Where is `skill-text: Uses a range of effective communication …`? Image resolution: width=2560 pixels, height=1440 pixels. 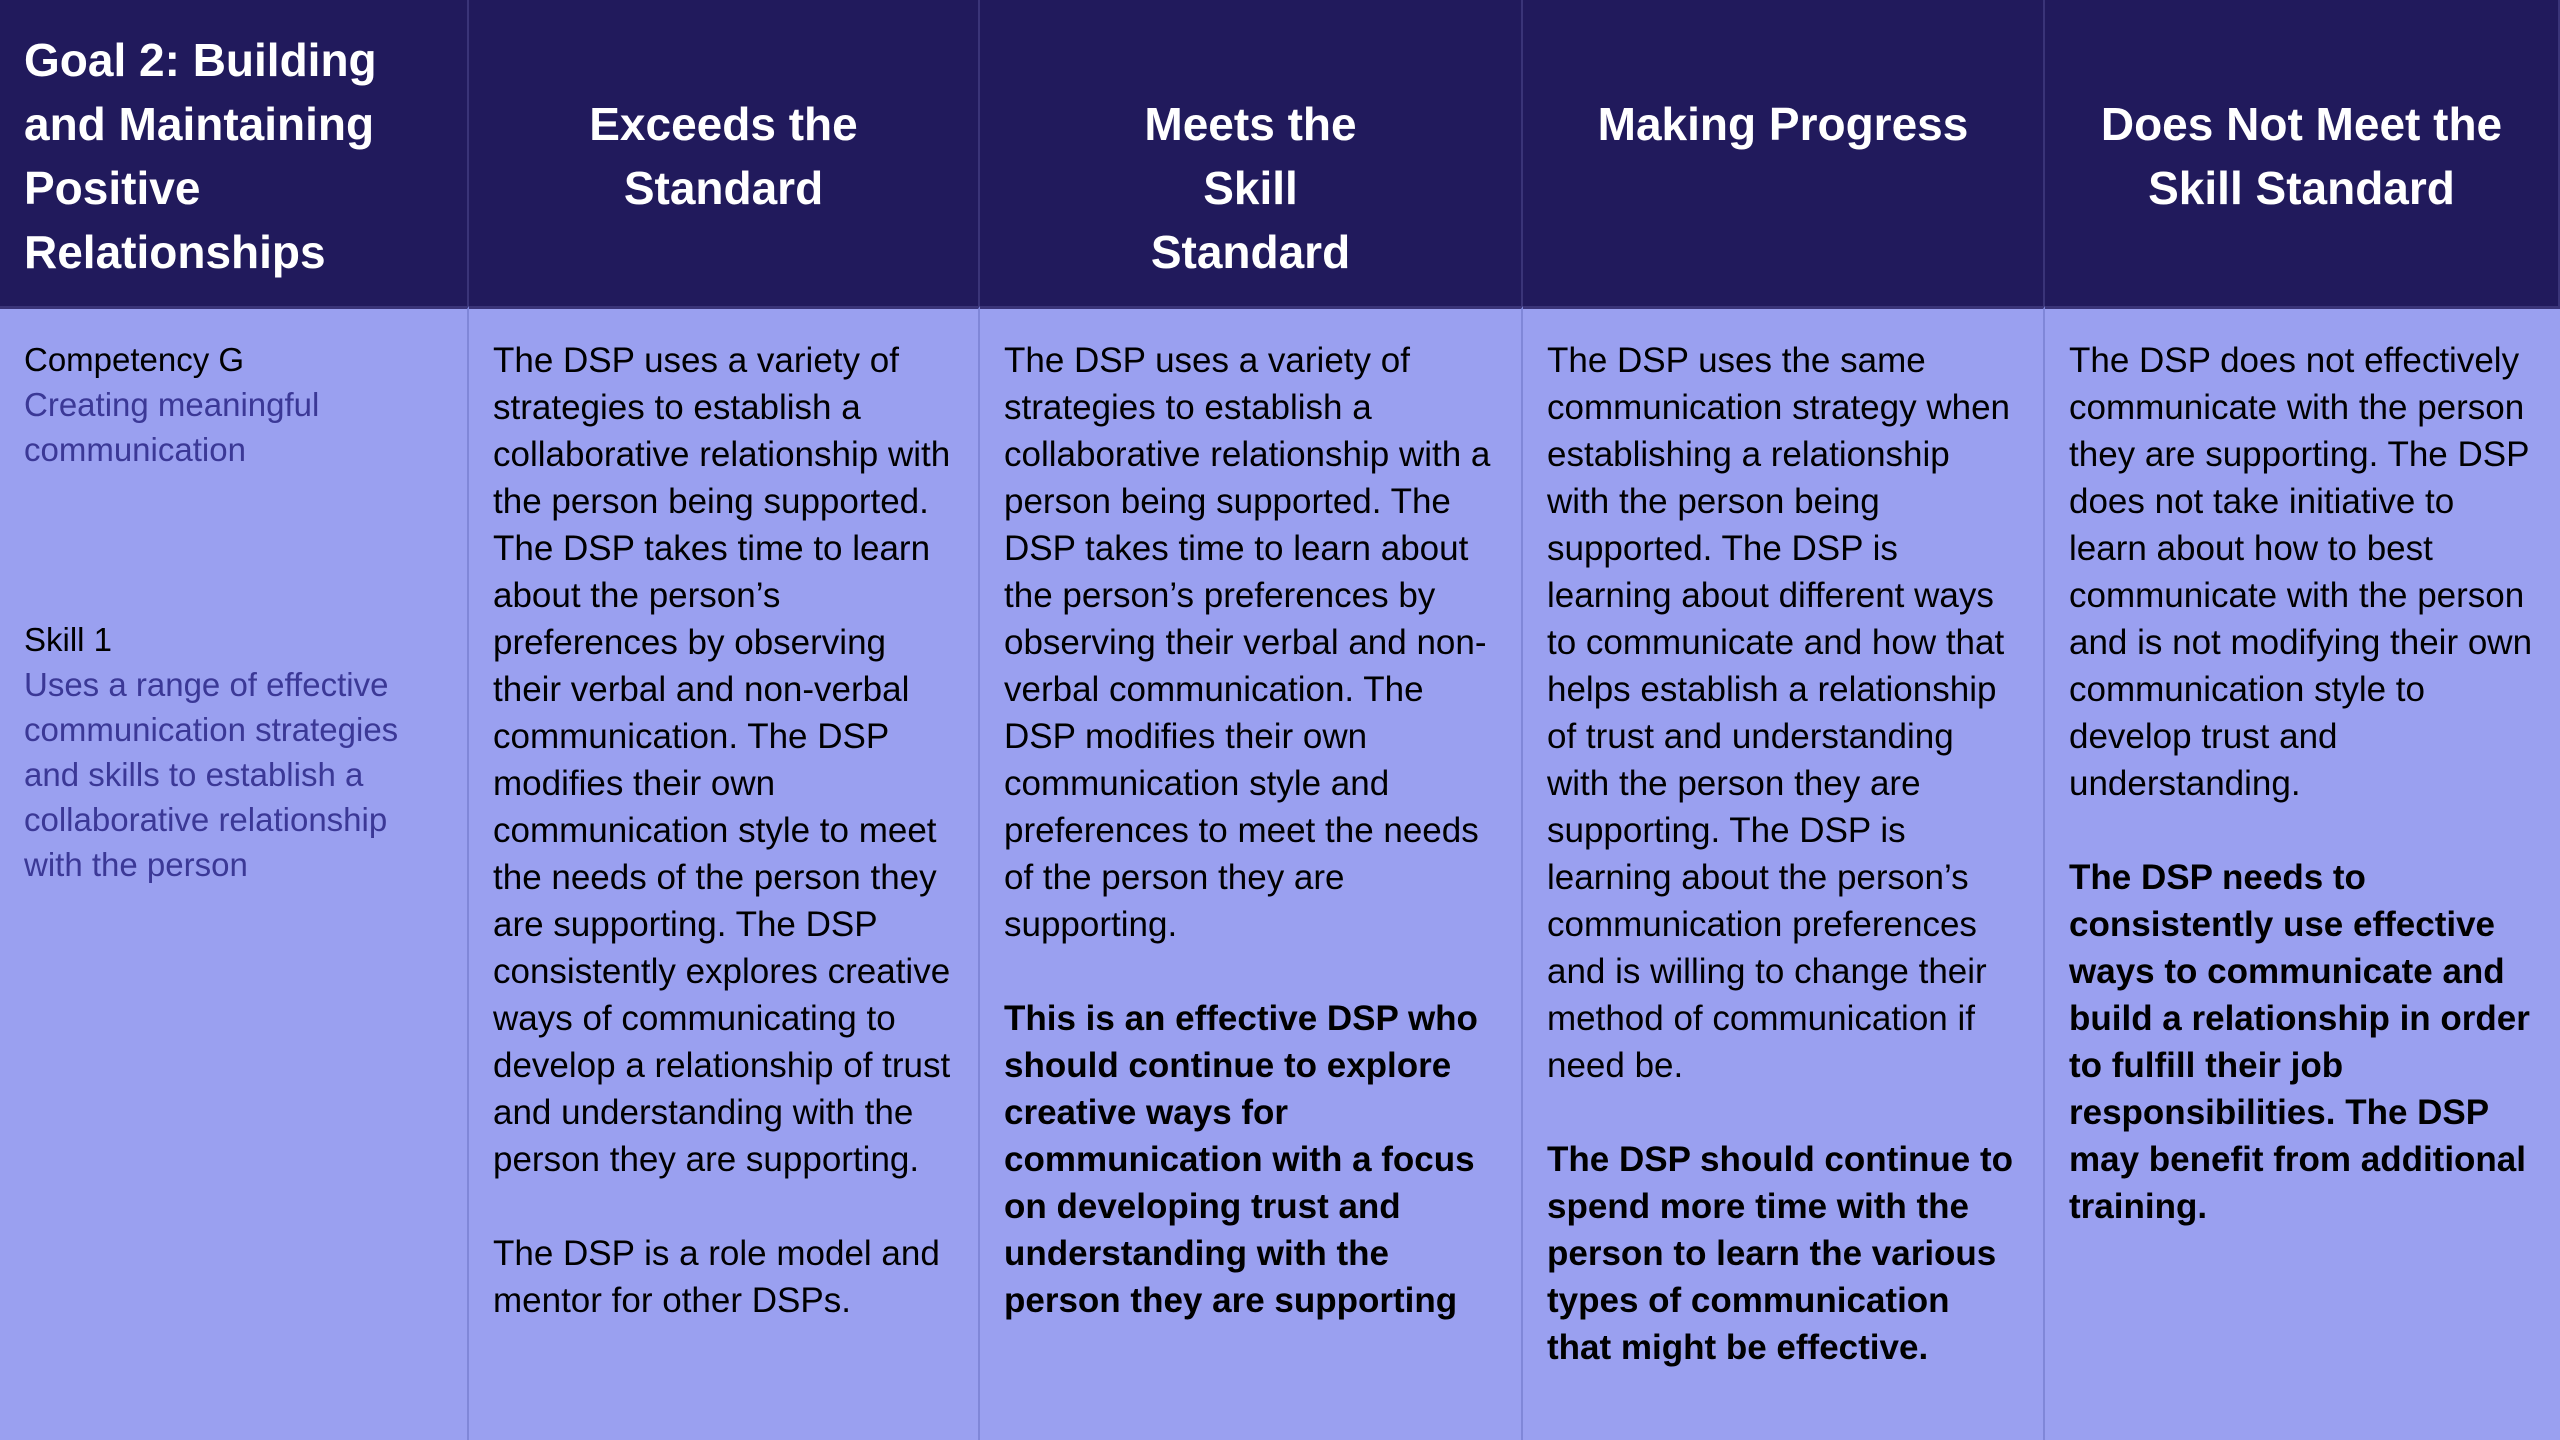 skill-text: Uses a range of effective communication … is located at coordinates (211, 774).